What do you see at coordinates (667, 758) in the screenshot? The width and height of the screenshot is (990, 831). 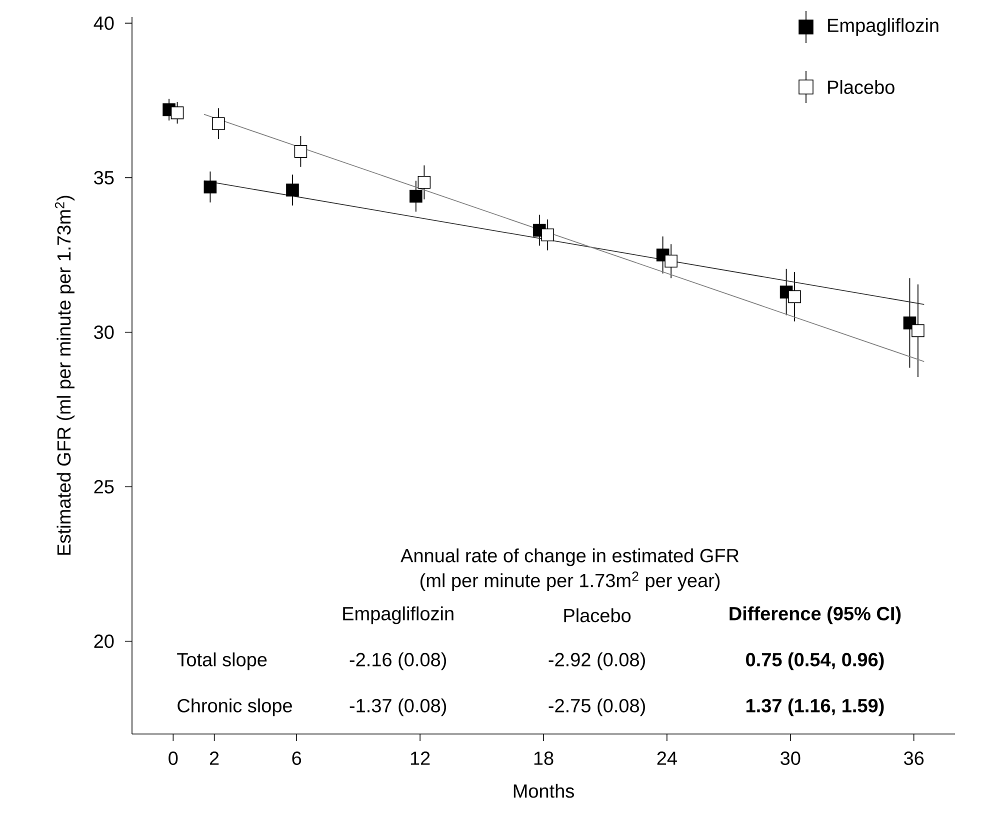 I see `x-tick-label: 24` at bounding box center [667, 758].